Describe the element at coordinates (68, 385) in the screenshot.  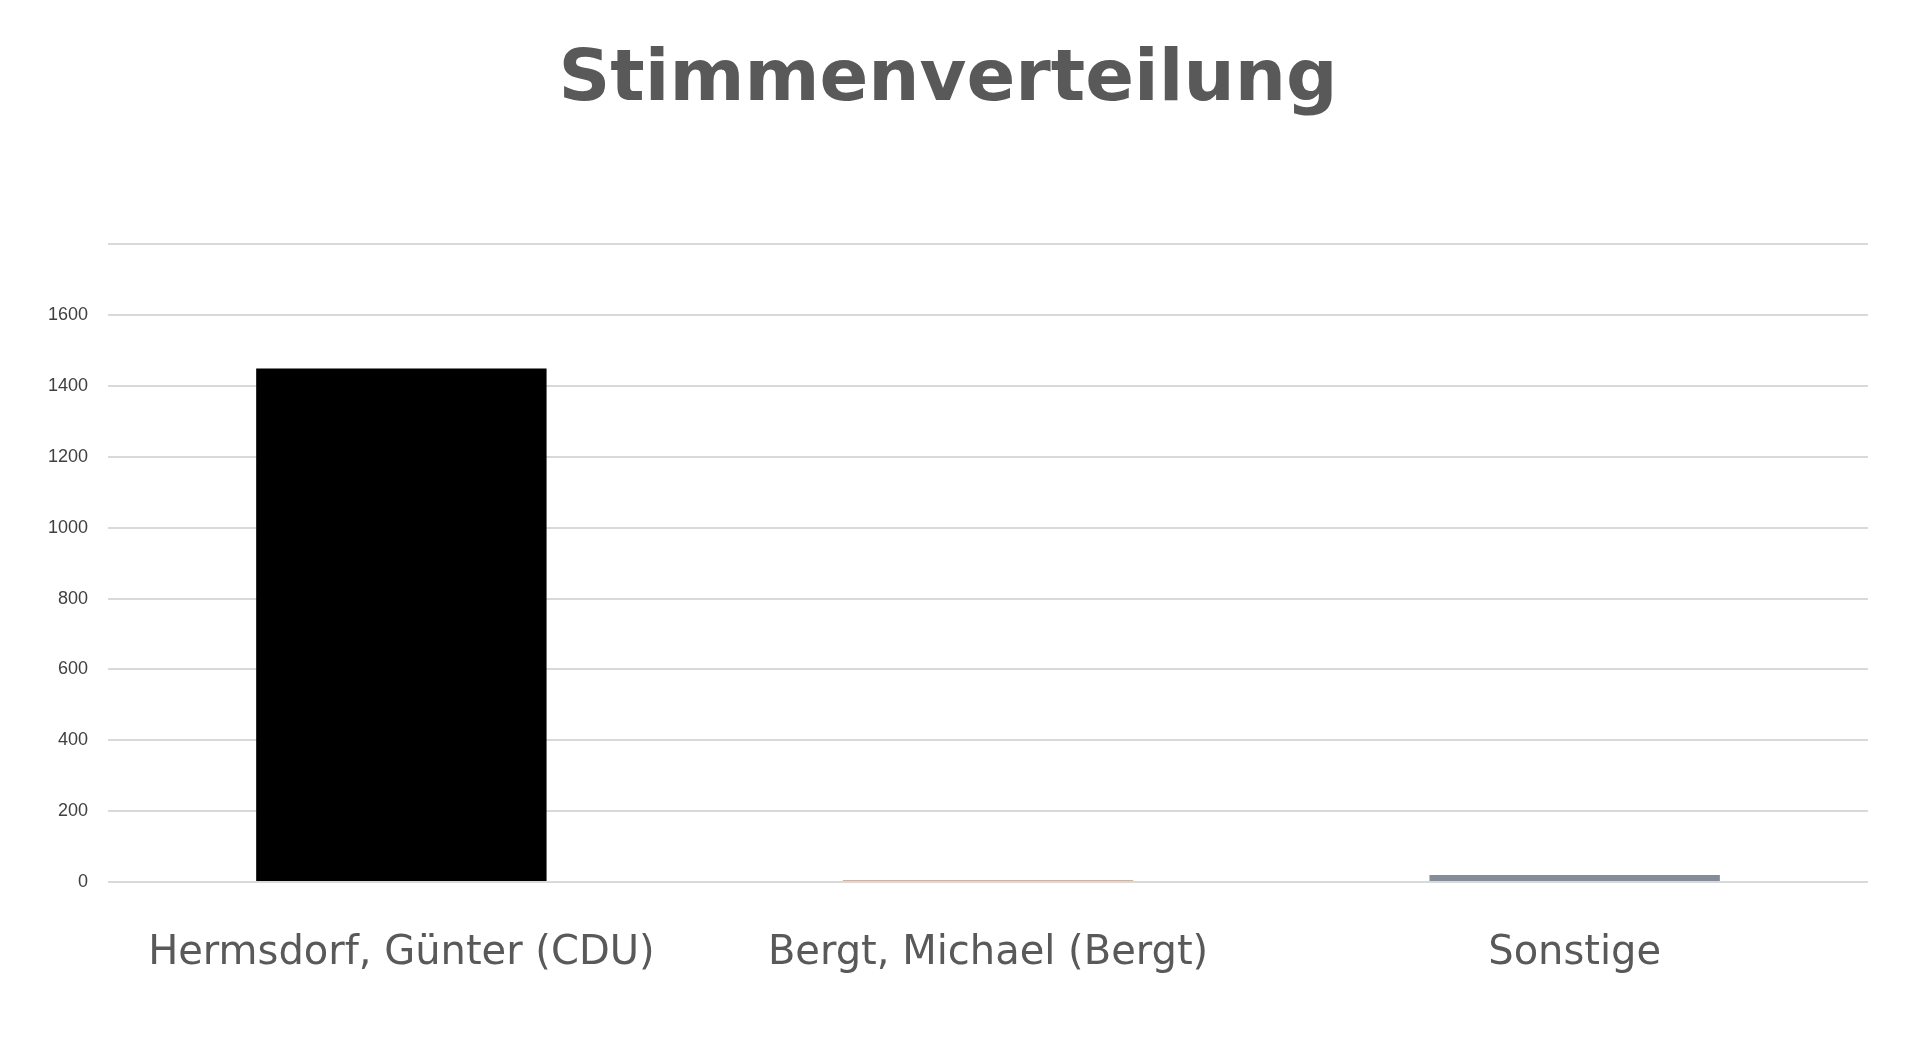
I see `y-tick-label: 1400` at that location.